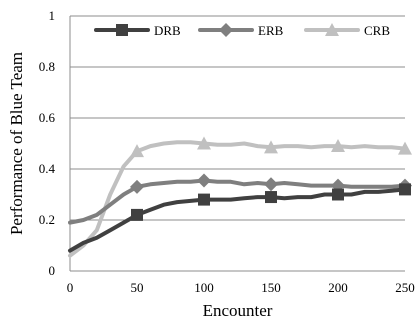 The height and width of the screenshot is (325, 417). Describe the element at coordinates (405, 287) in the screenshot. I see `x-tick-label: 250` at that location.